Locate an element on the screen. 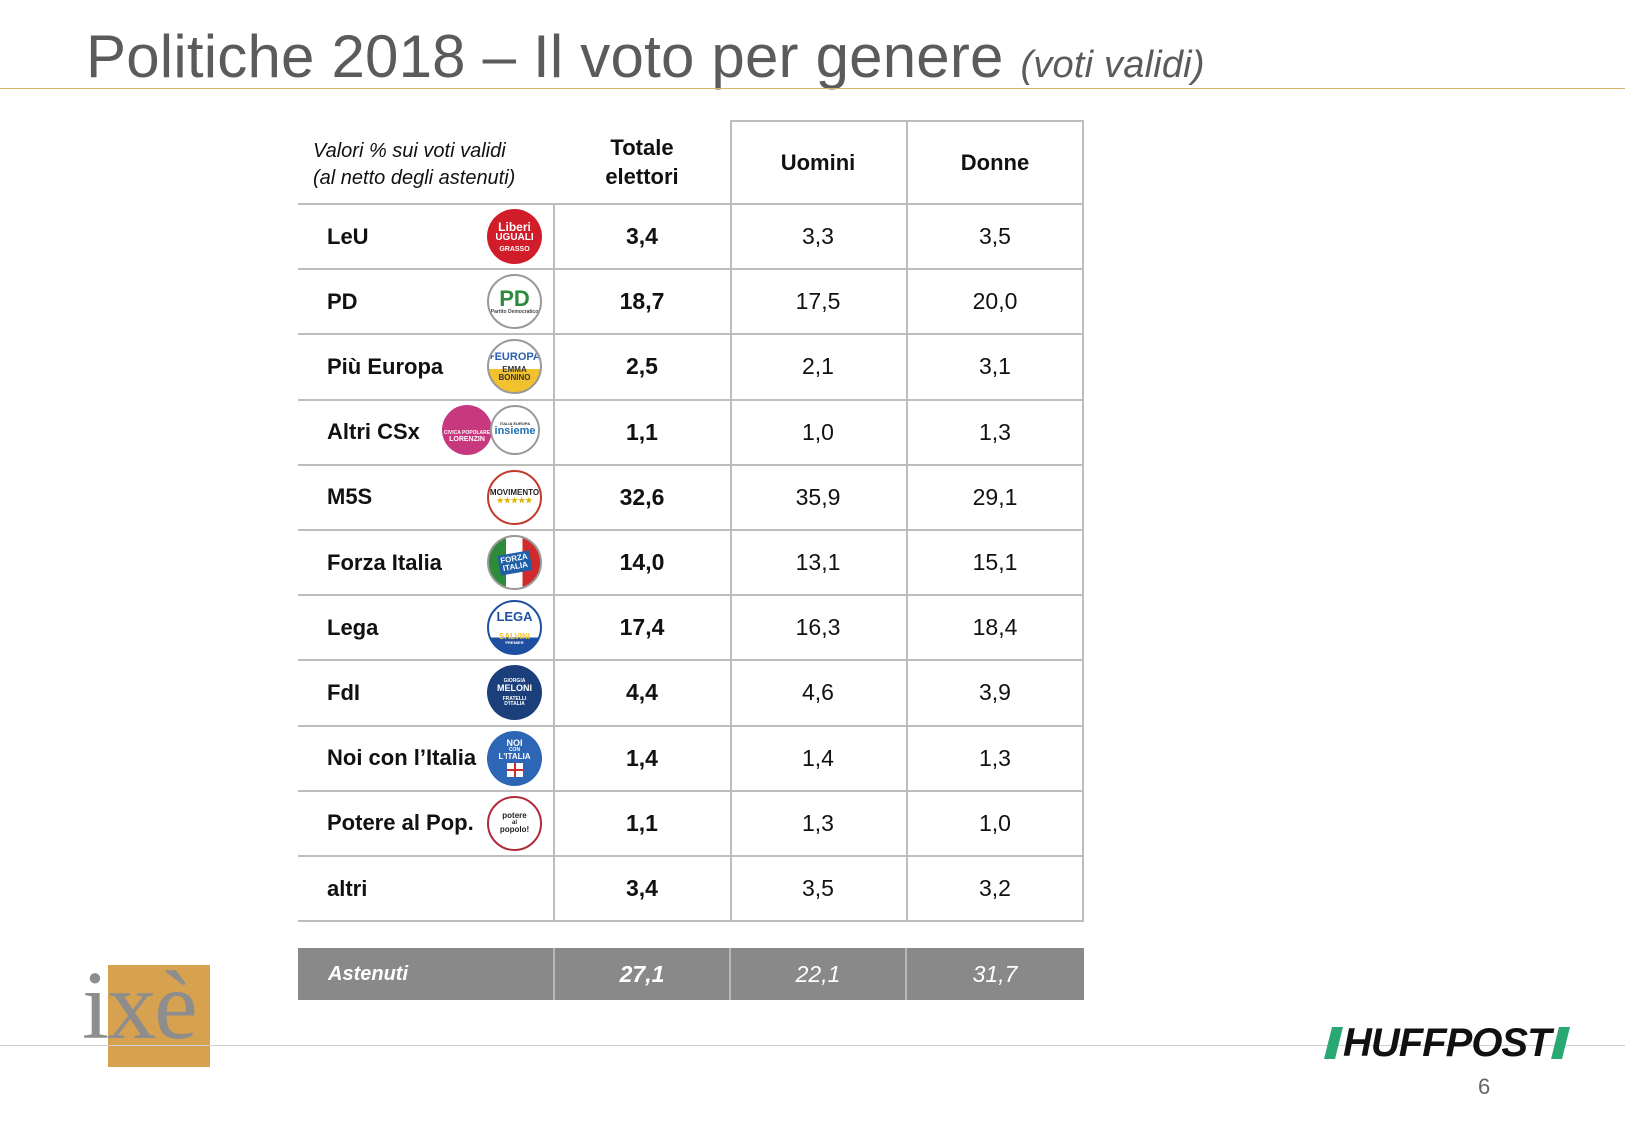 Image resolution: width=1625 pixels, height=1125 pixels. table-note-line1: Valori % sui voti validi is located at coordinates (409, 151).